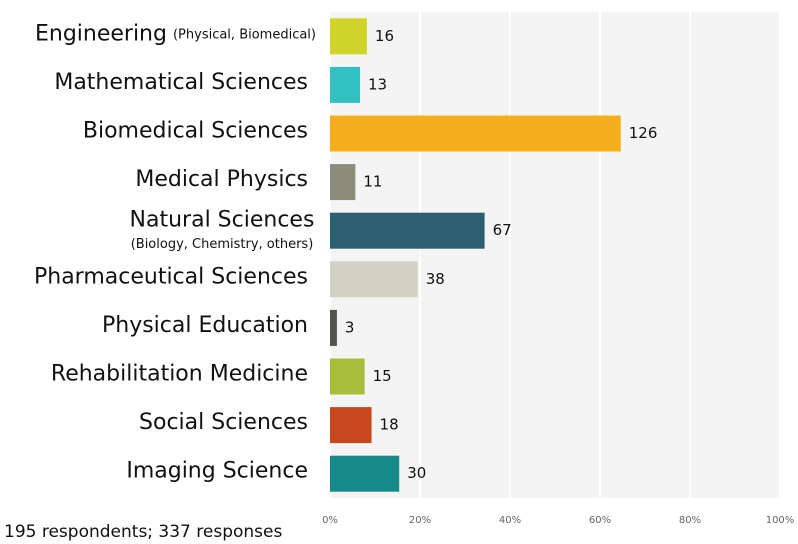 This screenshot has height=544, width=798. I want to click on footnote: 195 respondents; 337 responses, so click(143, 532).